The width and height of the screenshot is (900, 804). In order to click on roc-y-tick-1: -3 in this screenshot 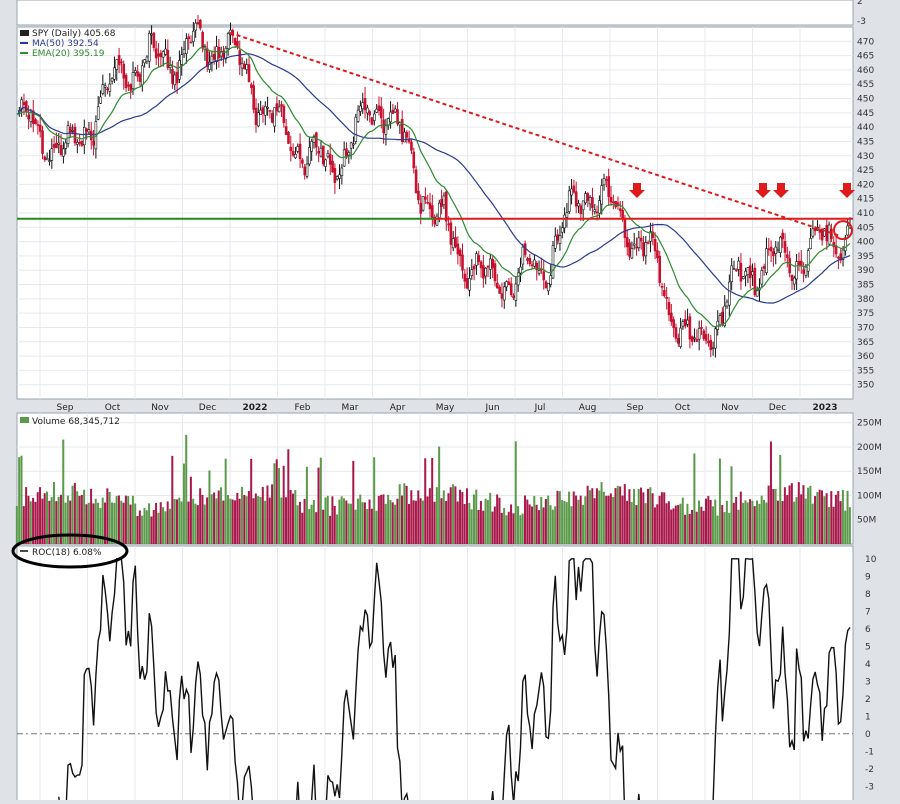, I will do `click(869, 787)`.